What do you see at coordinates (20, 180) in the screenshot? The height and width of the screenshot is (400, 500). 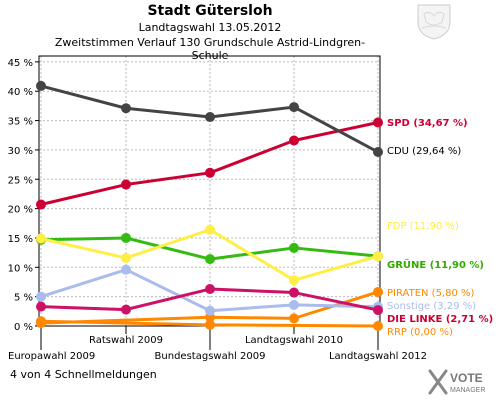 I see `y-tick-label: 25 %` at bounding box center [20, 180].